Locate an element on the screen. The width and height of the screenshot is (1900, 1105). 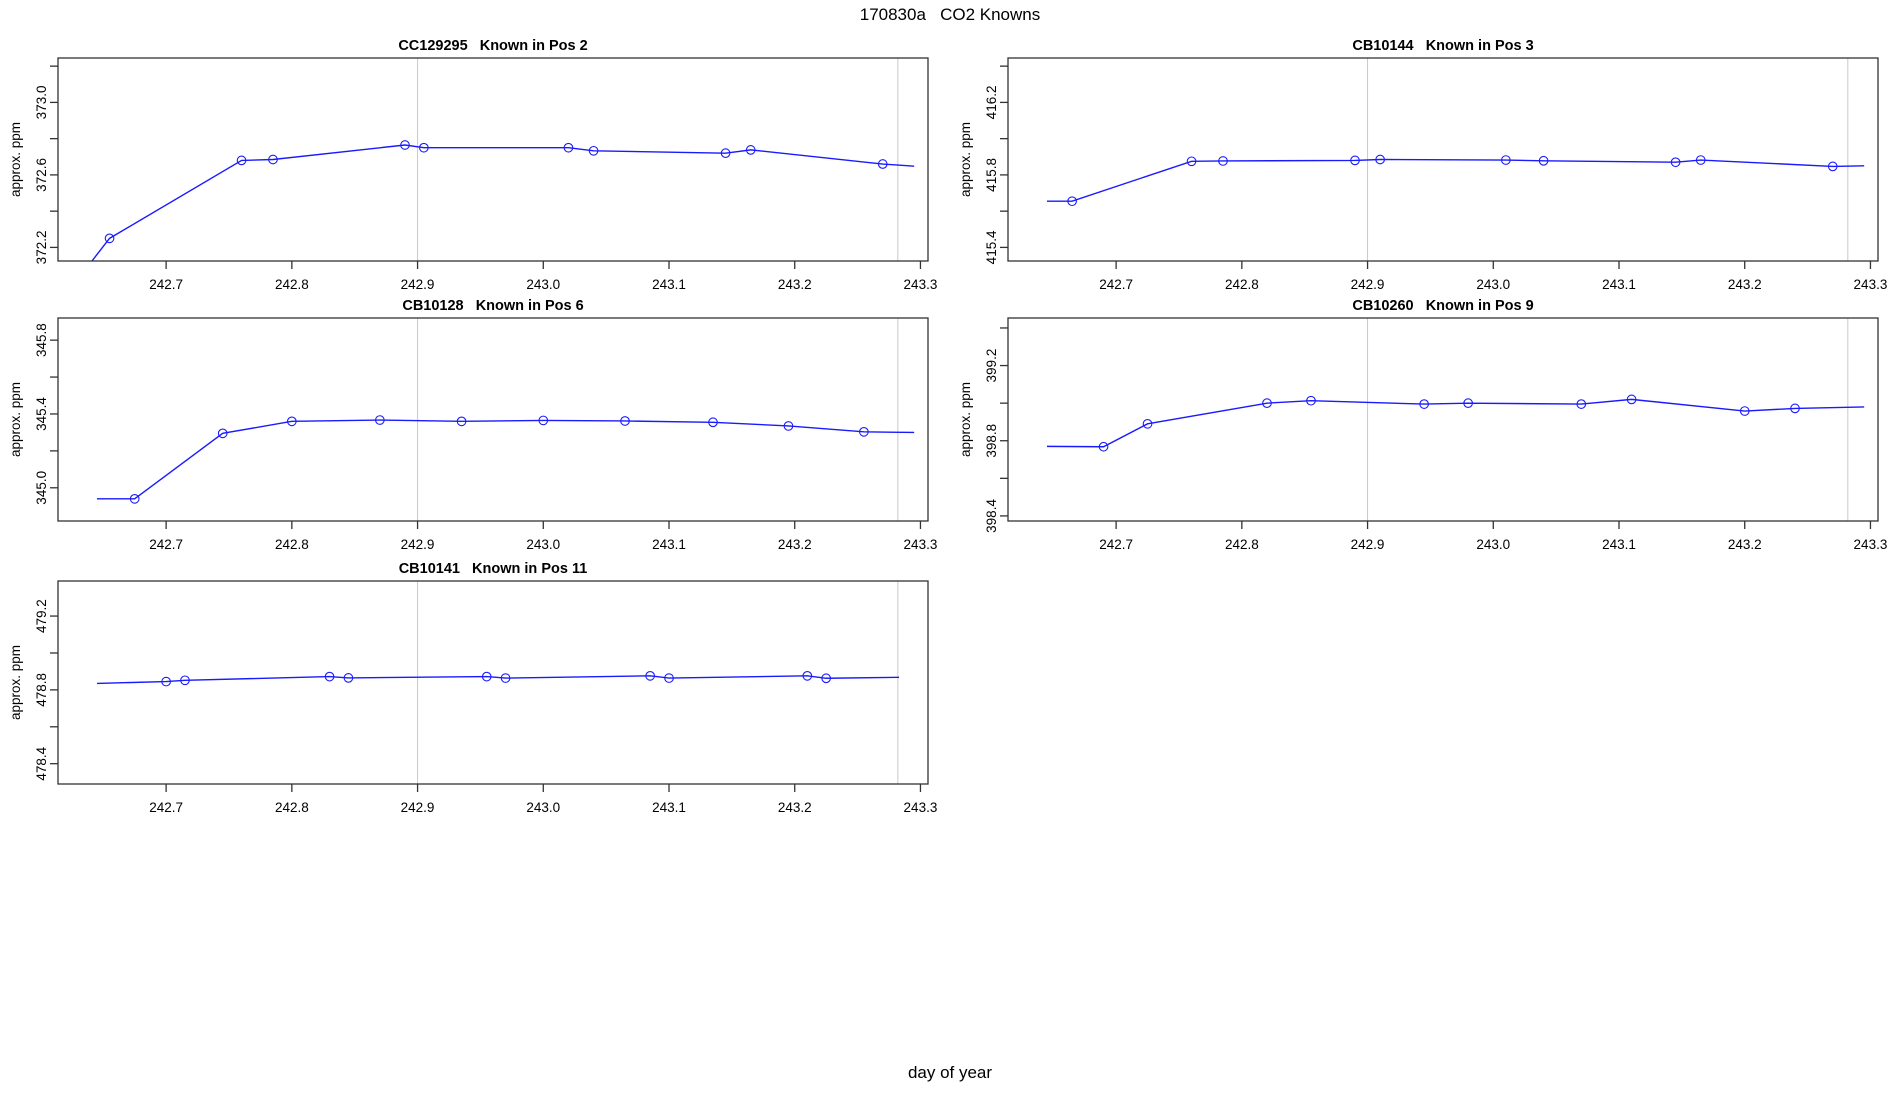
y-tick-label: 415.4 is located at coordinates (991, 247).